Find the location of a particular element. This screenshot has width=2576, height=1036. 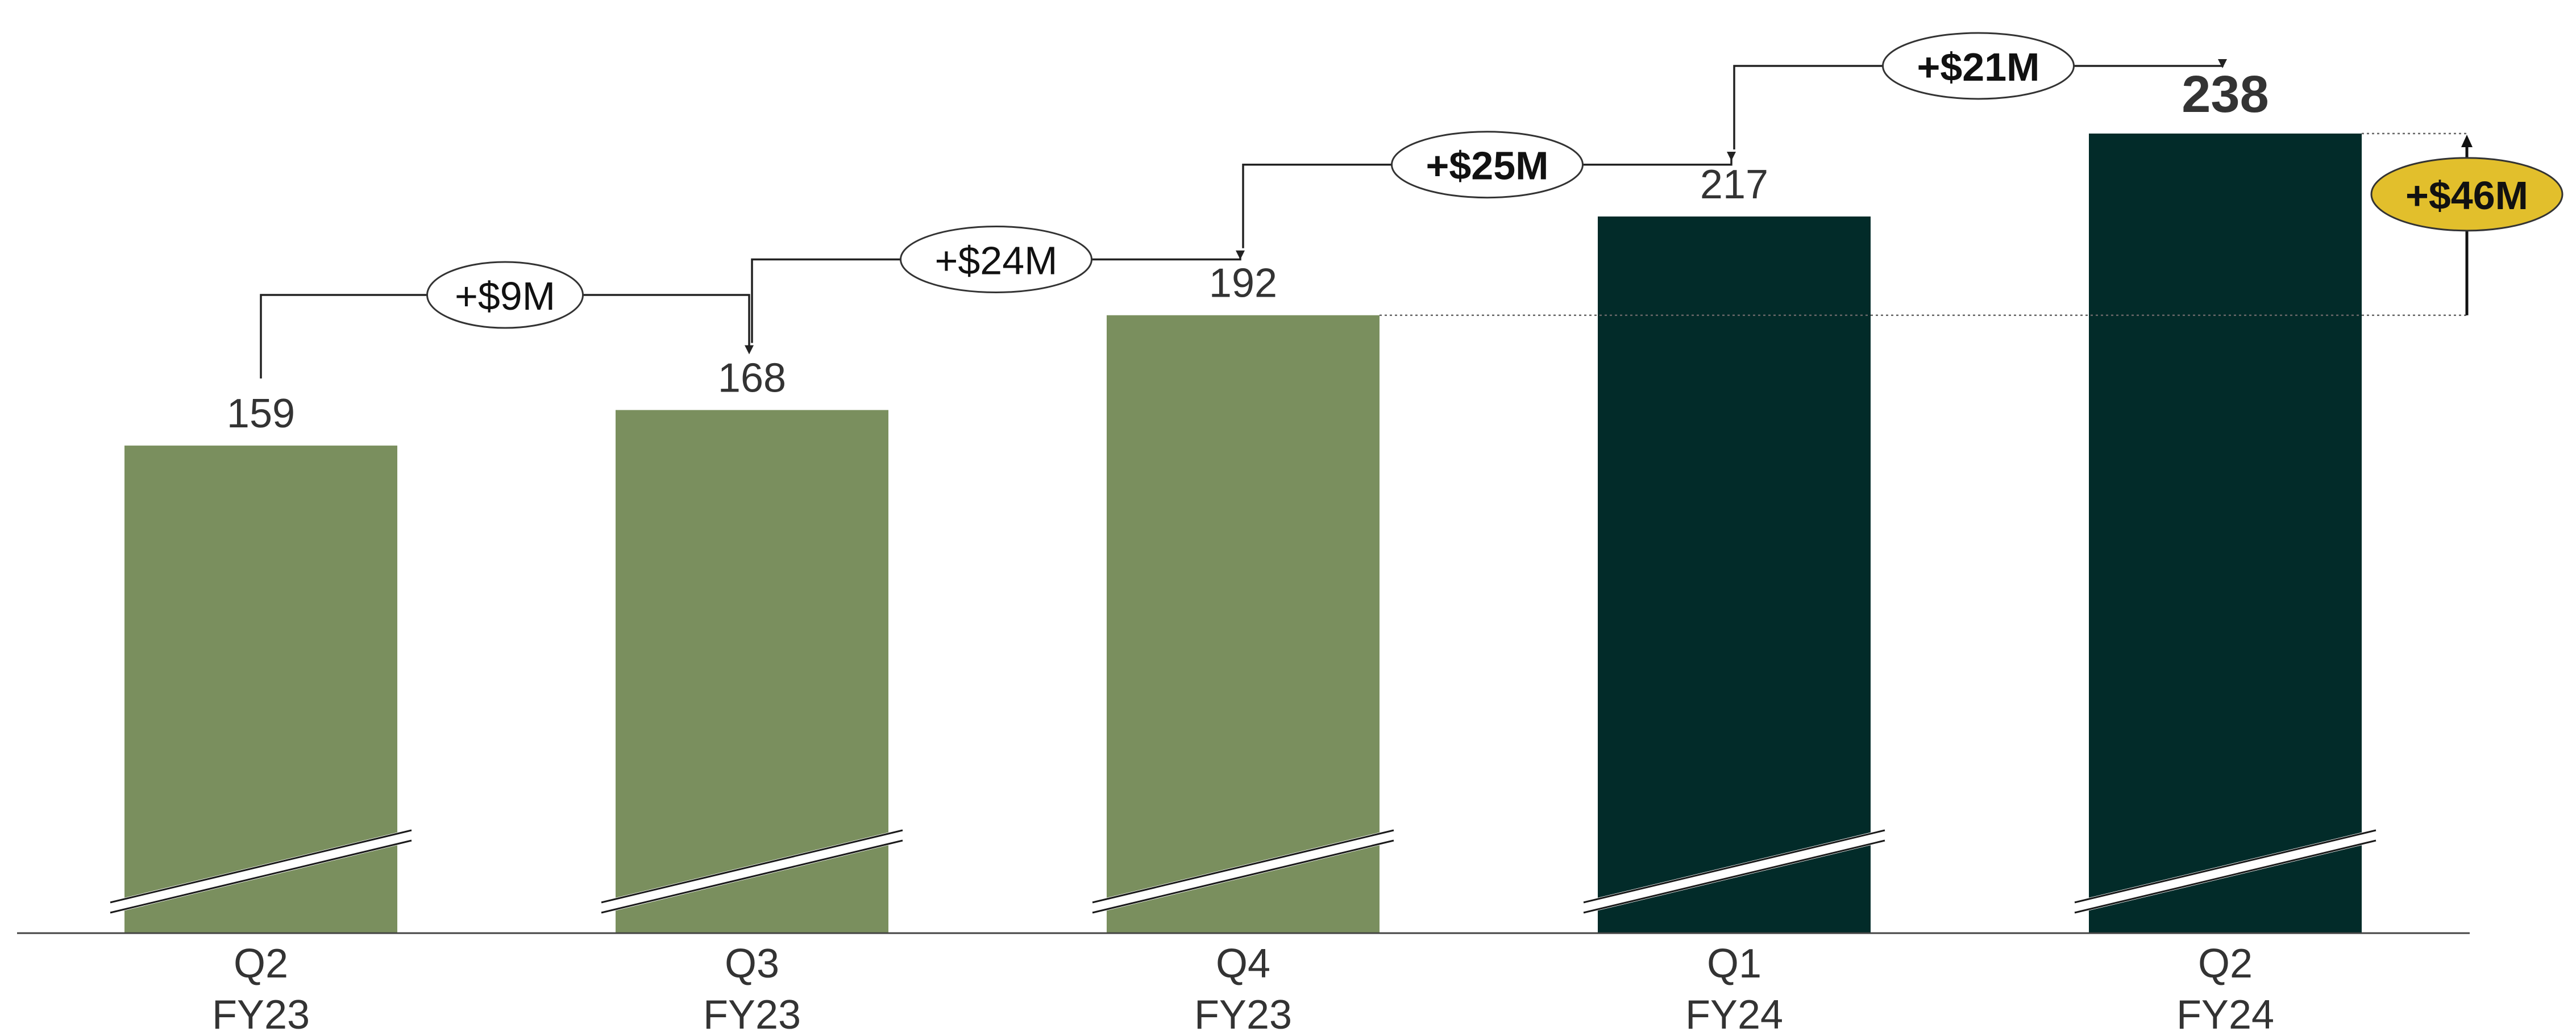

x-tick-label-1: Q3 FY23 is located at coordinates (752, 988).